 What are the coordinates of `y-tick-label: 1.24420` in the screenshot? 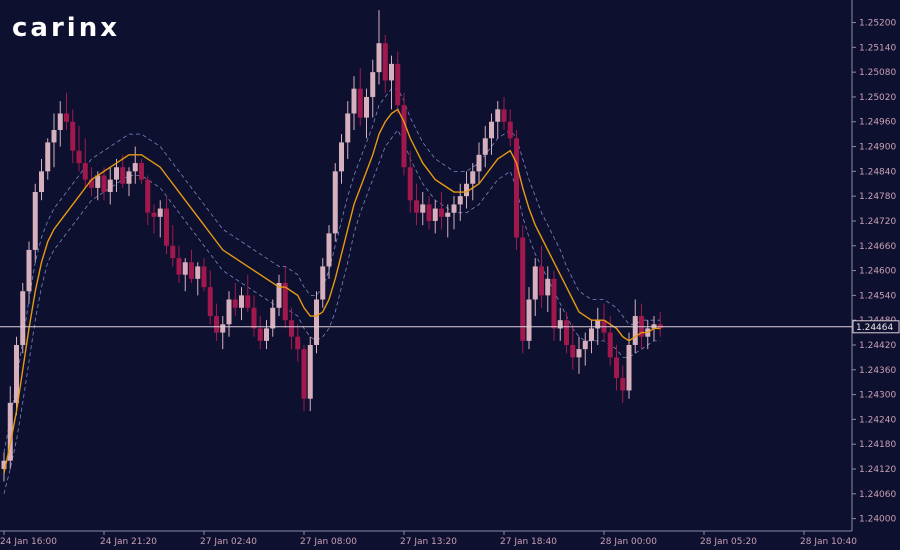 It's located at (877, 346).